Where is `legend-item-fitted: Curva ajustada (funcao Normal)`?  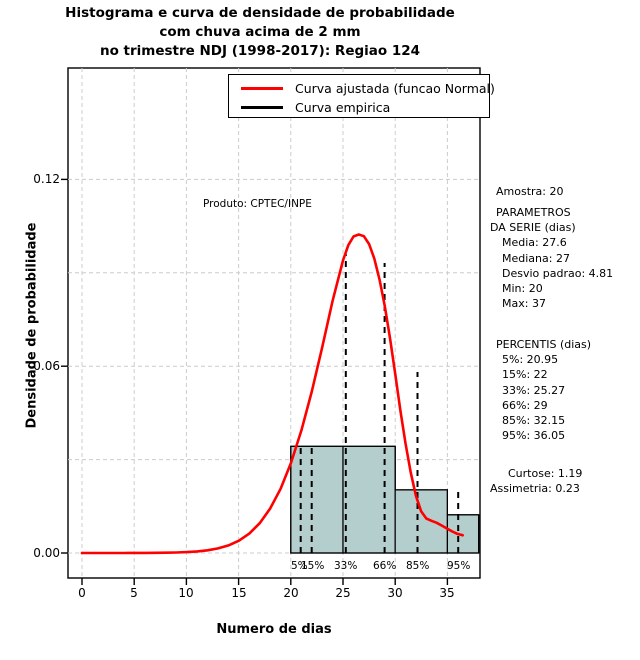 legend-item-fitted: Curva ajustada (funcao Normal) is located at coordinates (362, 88).